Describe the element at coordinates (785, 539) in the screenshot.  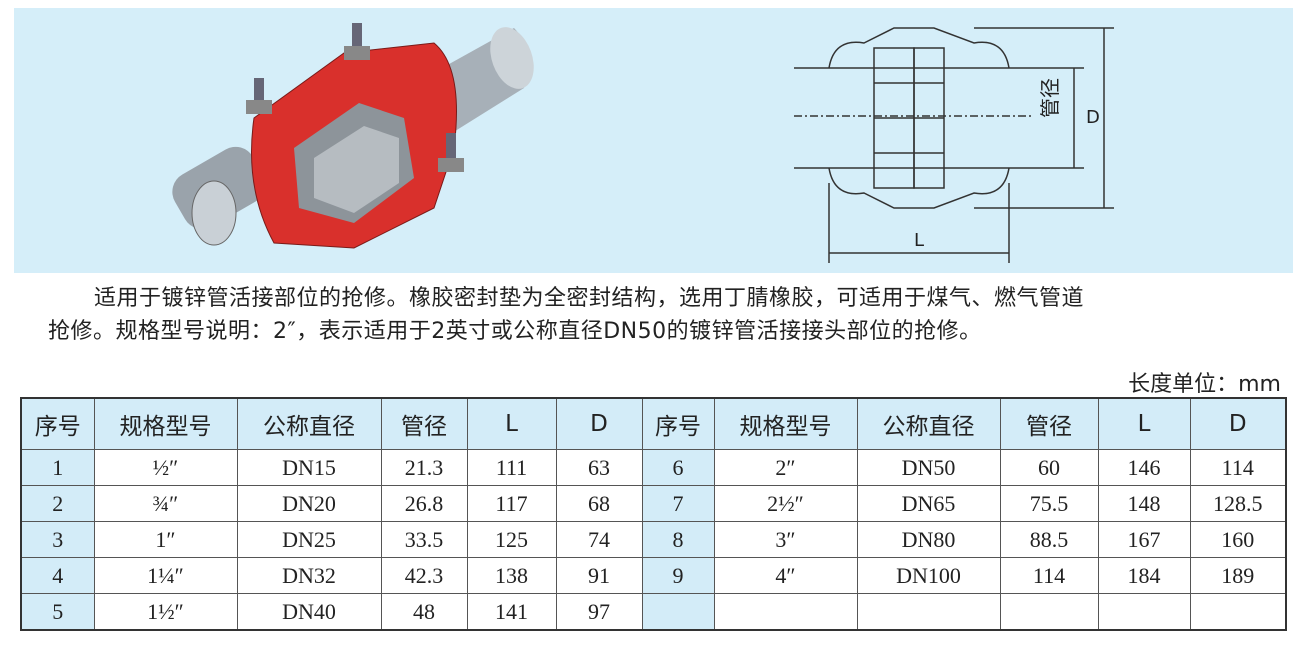
I see `table-cell: 3″` at that location.